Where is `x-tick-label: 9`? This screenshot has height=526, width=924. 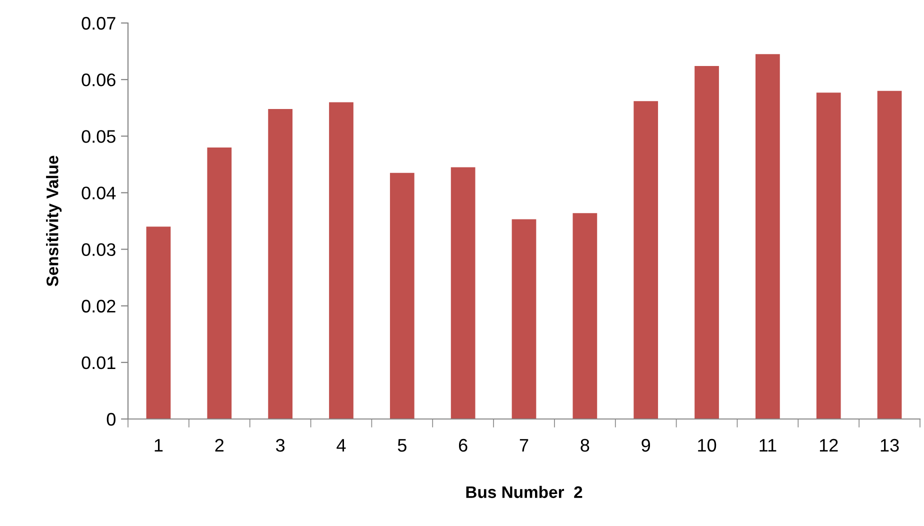
x-tick-label: 9 is located at coordinates (646, 445).